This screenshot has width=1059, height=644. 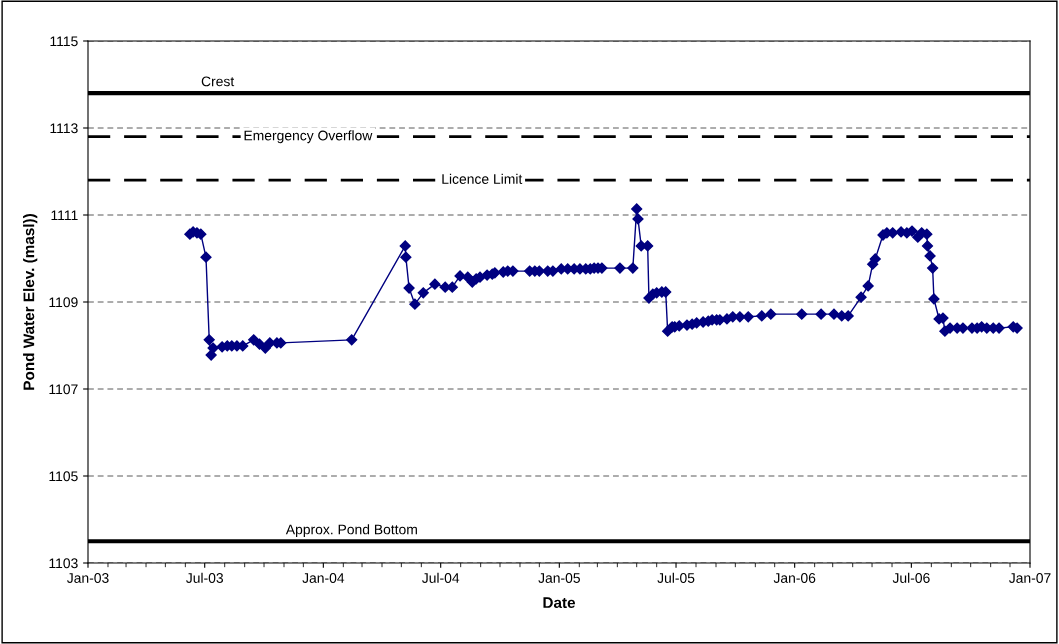 What do you see at coordinates (794, 578) in the screenshot?
I see `x-tick-label: Jan-06` at bounding box center [794, 578].